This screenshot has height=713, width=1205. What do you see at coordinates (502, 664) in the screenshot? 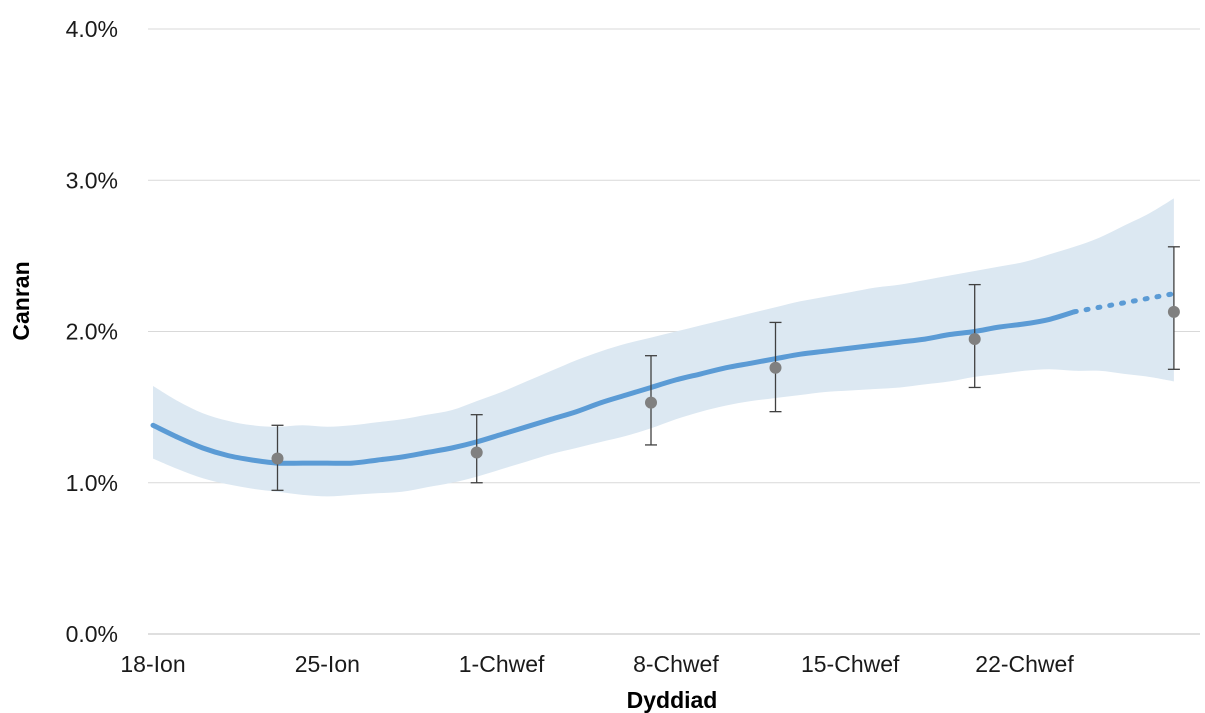
I see `x-tick-label: 1-Chwef` at bounding box center [502, 664].